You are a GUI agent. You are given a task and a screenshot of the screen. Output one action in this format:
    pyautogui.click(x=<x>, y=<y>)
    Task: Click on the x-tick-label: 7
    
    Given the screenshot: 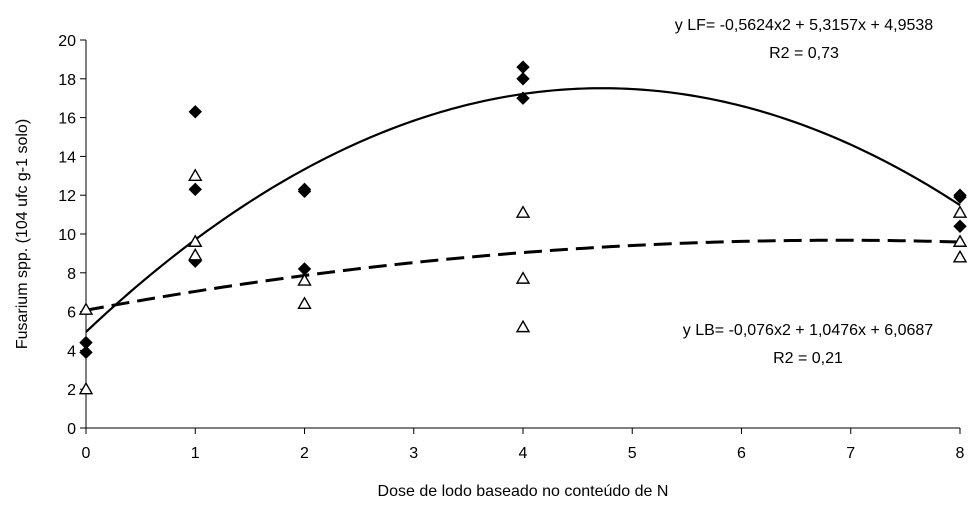 What is the action you would take?
    pyautogui.click(x=850, y=453)
    